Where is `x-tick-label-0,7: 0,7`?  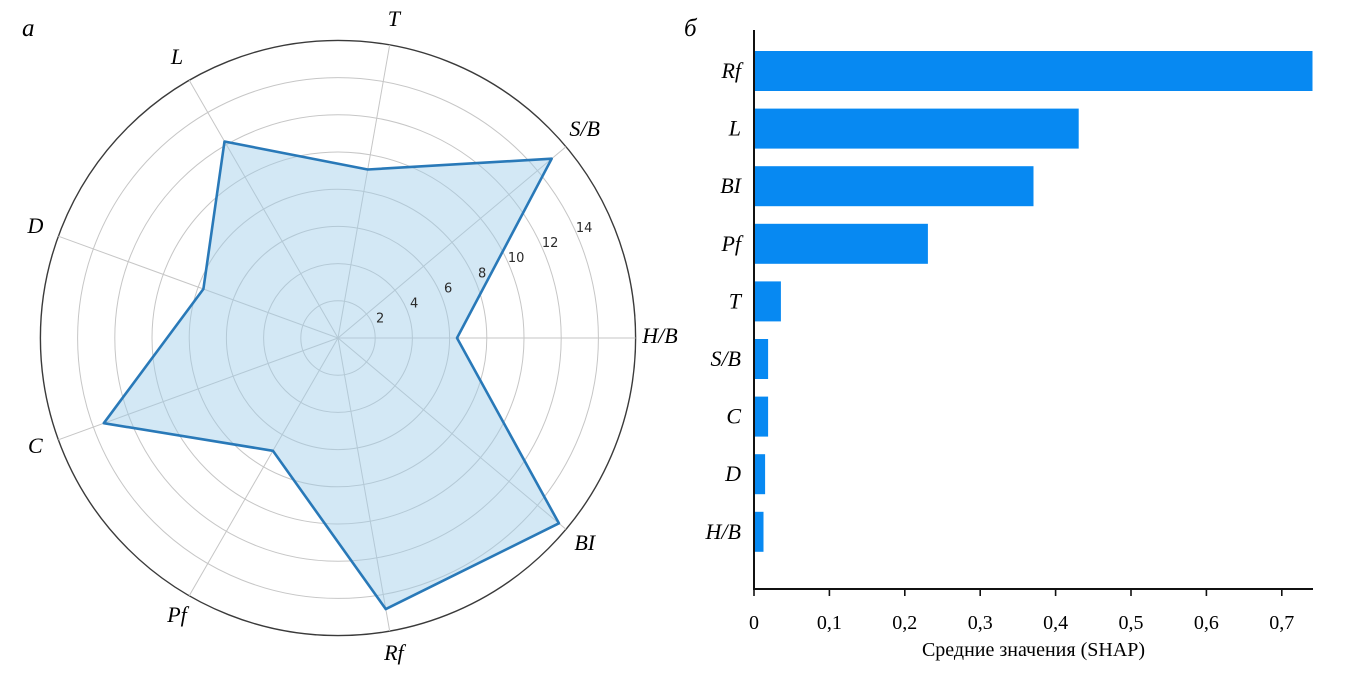 x-tick-label-0,7: 0,7 is located at coordinates (1281, 623).